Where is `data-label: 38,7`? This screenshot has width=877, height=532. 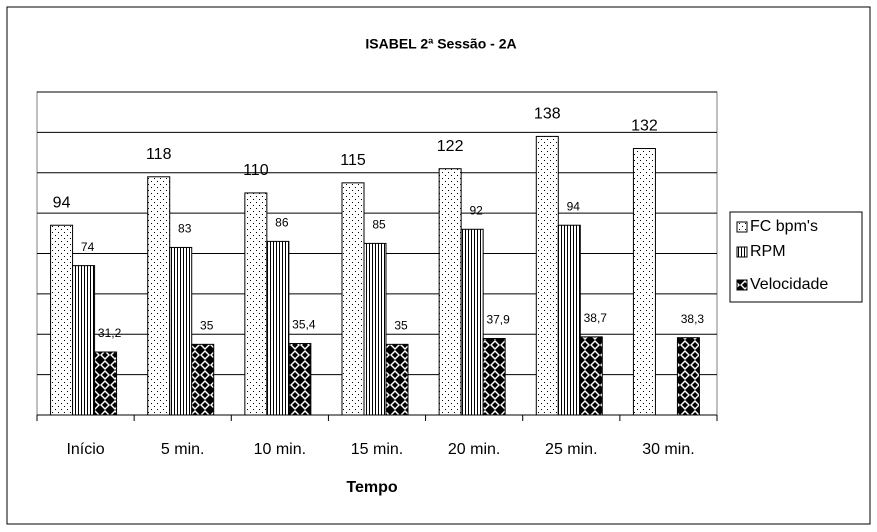
data-label: 38,7 is located at coordinates (596, 318).